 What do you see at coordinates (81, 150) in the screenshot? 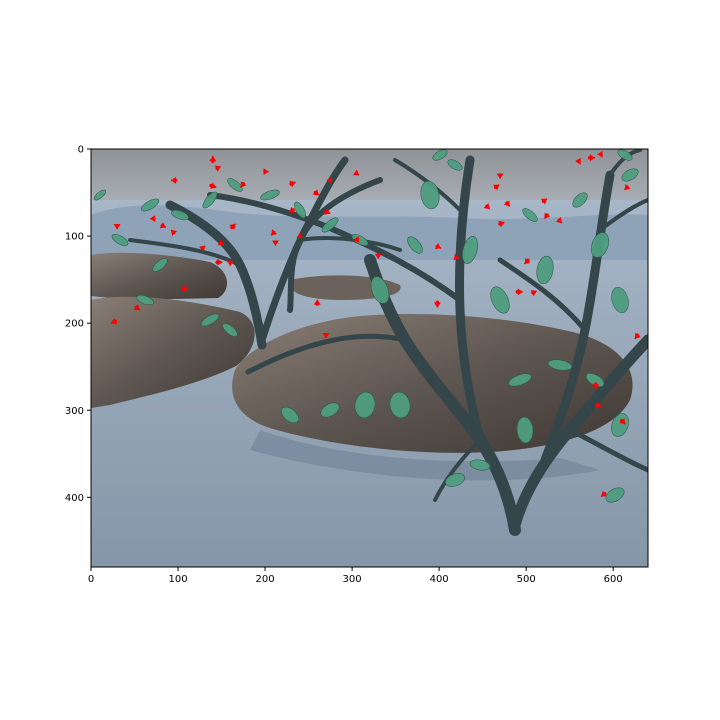
I see `y-tick-label: 0` at bounding box center [81, 150].